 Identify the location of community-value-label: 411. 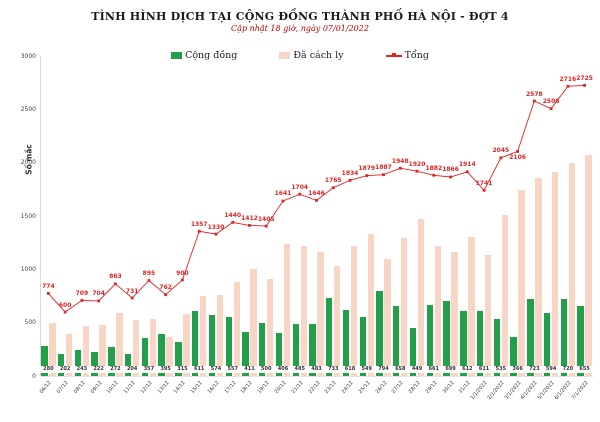
(249, 369).